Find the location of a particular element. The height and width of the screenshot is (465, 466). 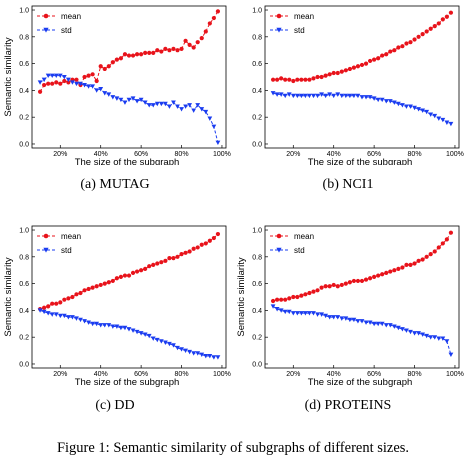

y-tick-label: 1.0 is located at coordinates (257, 11).